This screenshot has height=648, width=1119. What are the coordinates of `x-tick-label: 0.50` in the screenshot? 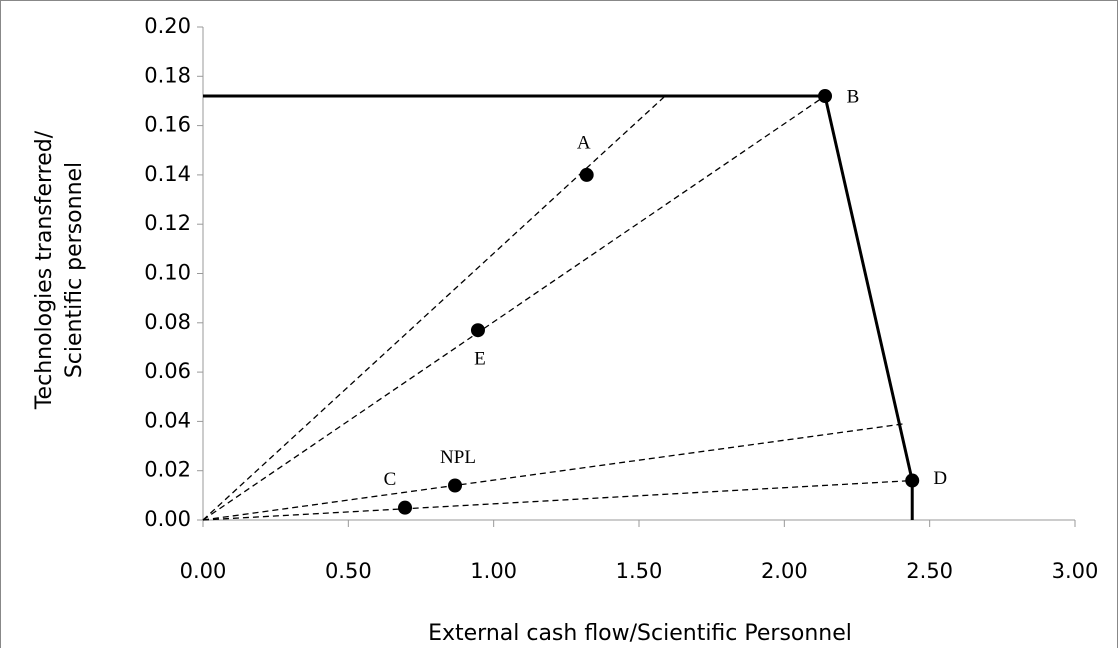 It's located at (348, 571).